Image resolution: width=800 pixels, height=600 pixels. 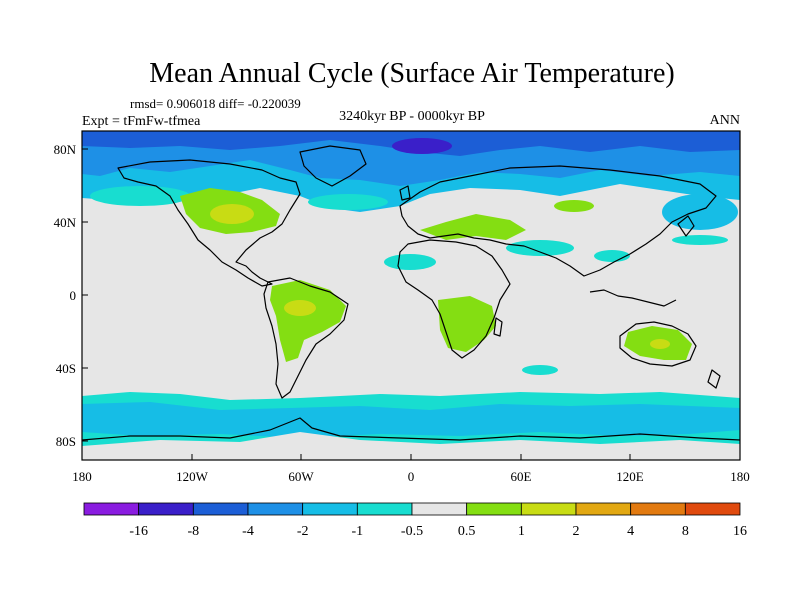 What do you see at coordinates (308, 321) in the screenshot?
I see `south-america-warm` at bounding box center [308, 321].